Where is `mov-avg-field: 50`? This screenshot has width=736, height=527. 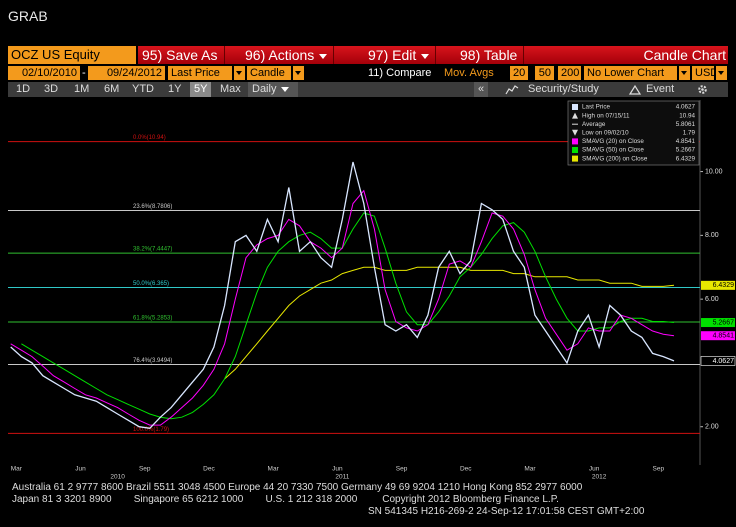 mov-avg-field: 50 is located at coordinates (544, 73).